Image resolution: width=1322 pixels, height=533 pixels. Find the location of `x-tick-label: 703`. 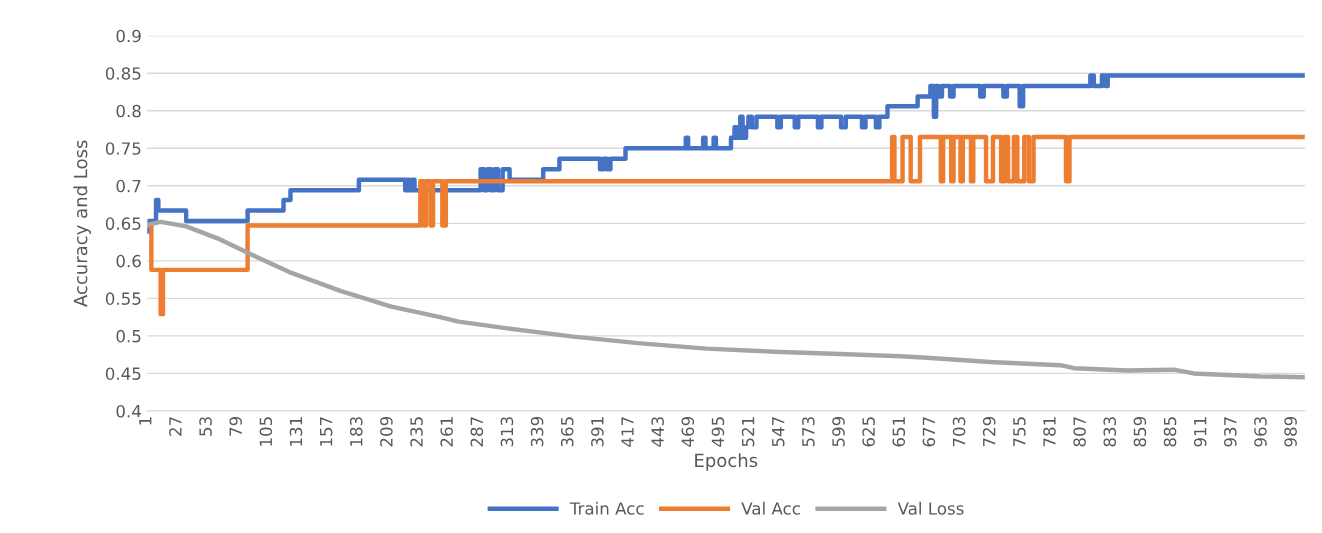

x-tick-label: 703 is located at coordinates (959, 432).